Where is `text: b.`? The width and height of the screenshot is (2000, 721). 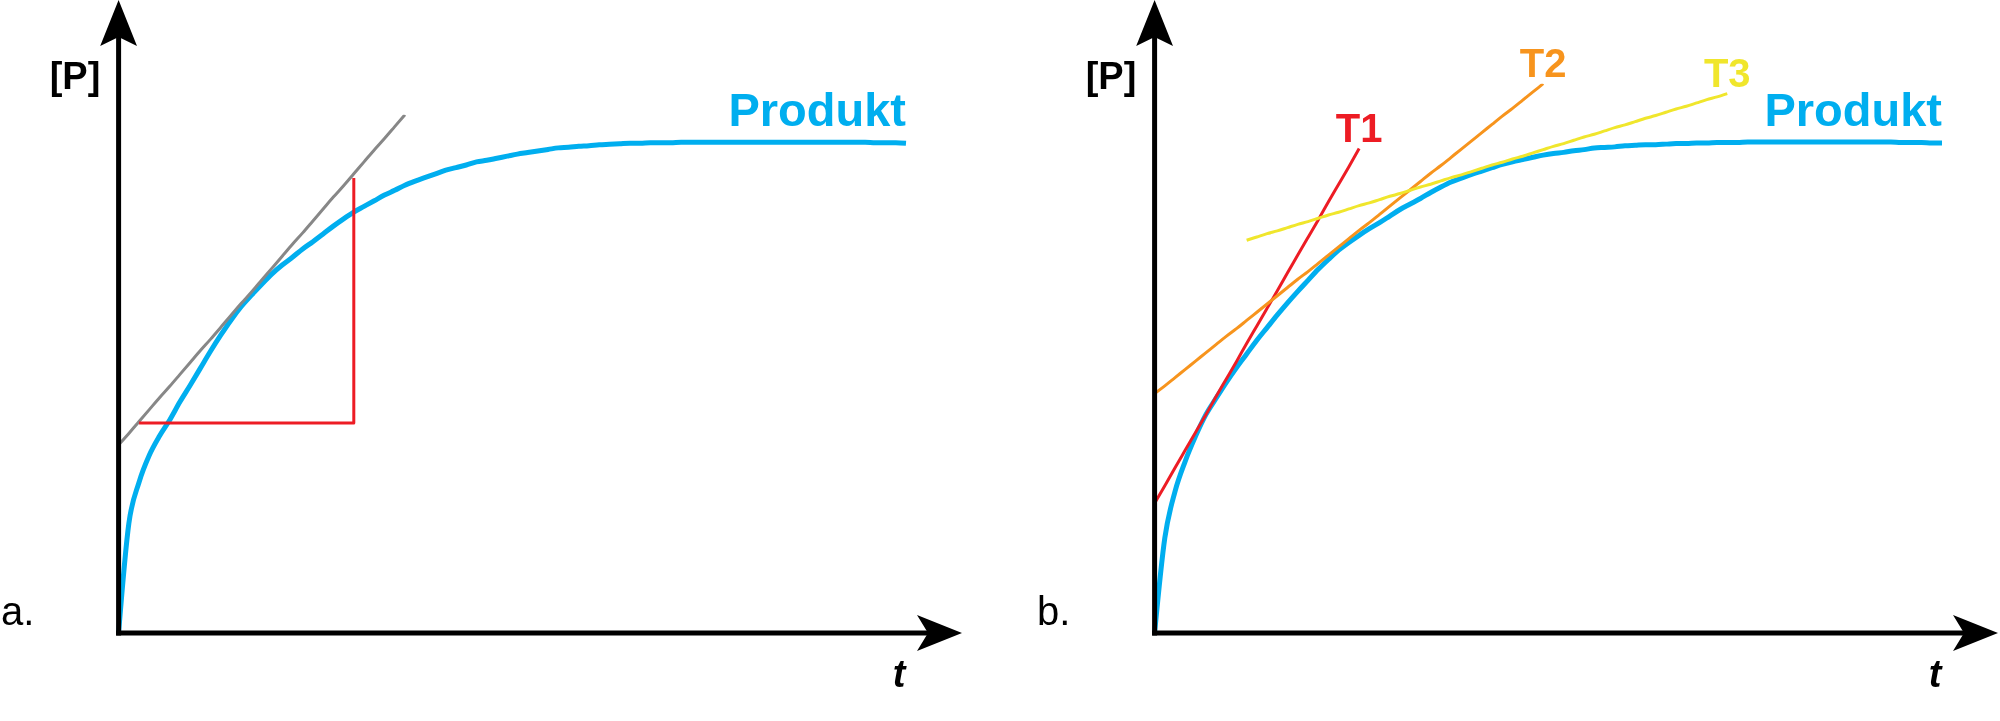 text: b. is located at coordinates (1054, 611).